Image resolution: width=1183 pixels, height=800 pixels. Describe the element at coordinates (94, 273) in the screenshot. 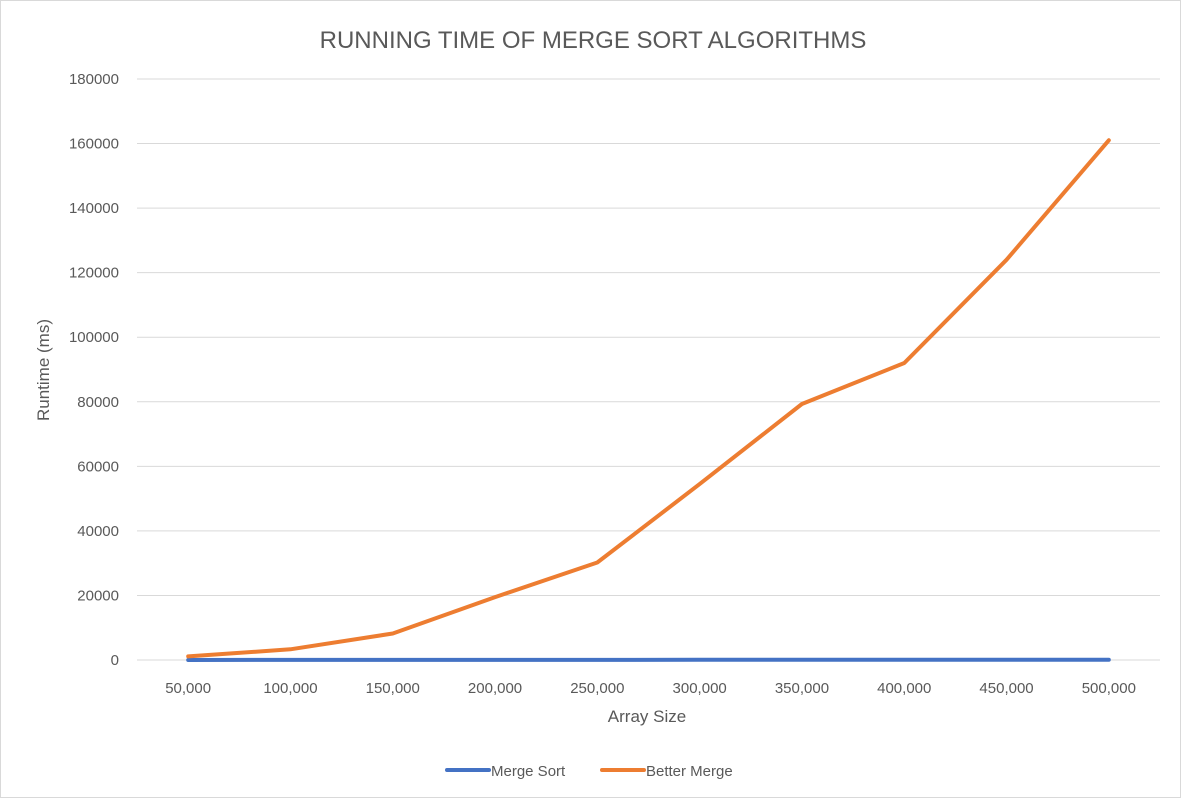

I see `y-tick-label: 120000` at that location.